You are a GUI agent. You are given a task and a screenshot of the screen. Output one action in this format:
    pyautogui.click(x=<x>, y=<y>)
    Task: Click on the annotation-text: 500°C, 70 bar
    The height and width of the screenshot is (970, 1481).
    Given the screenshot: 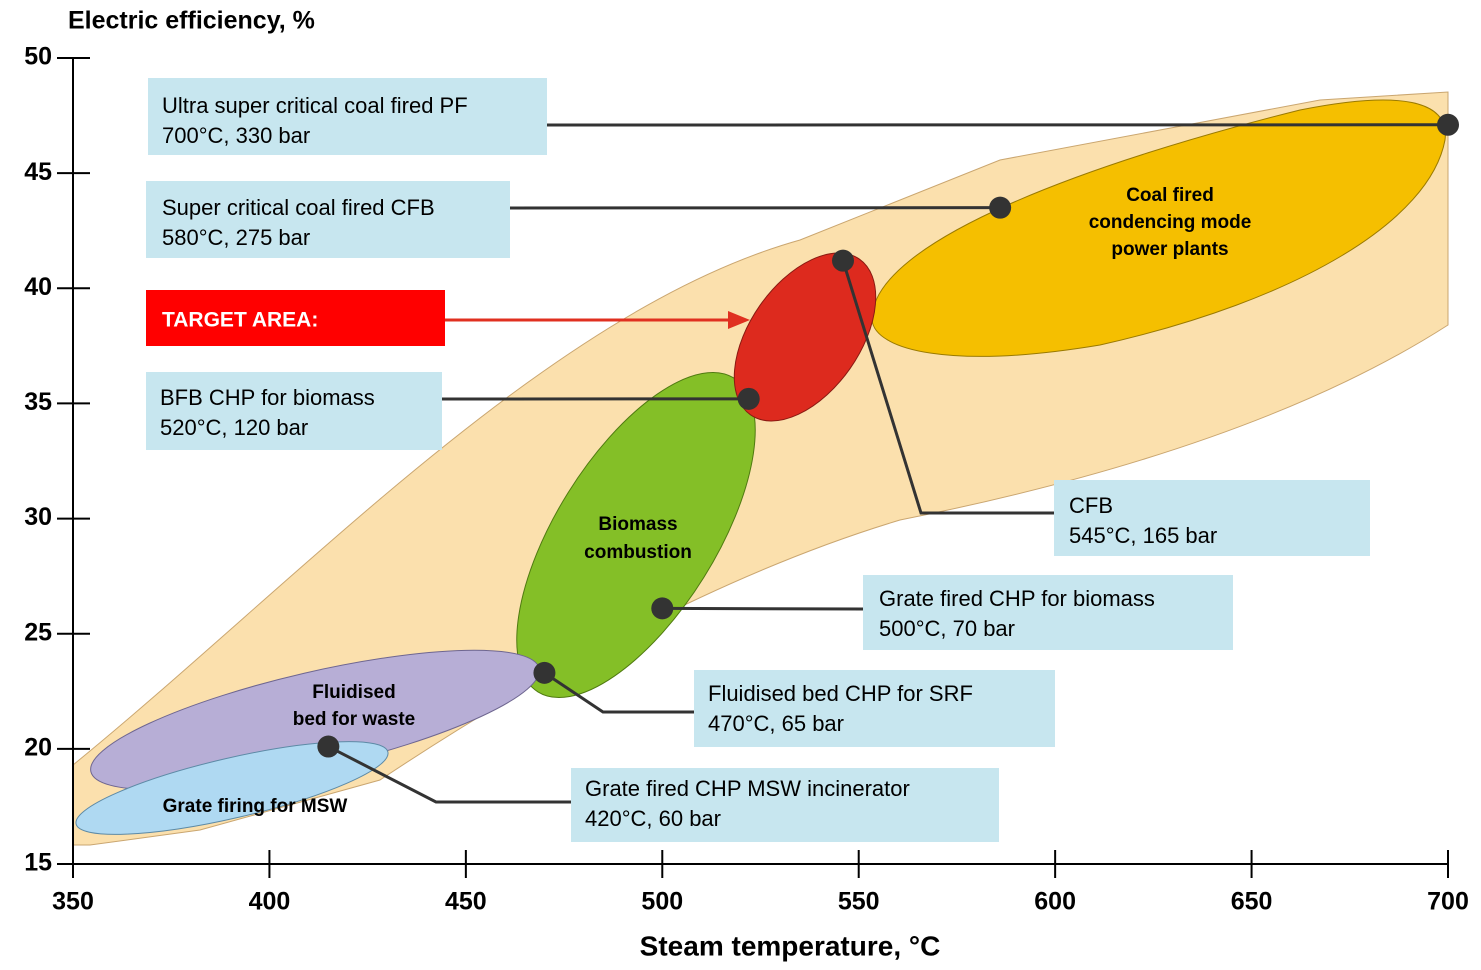 What is the action you would take?
    pyautogui.click(x=947, y=628)
    